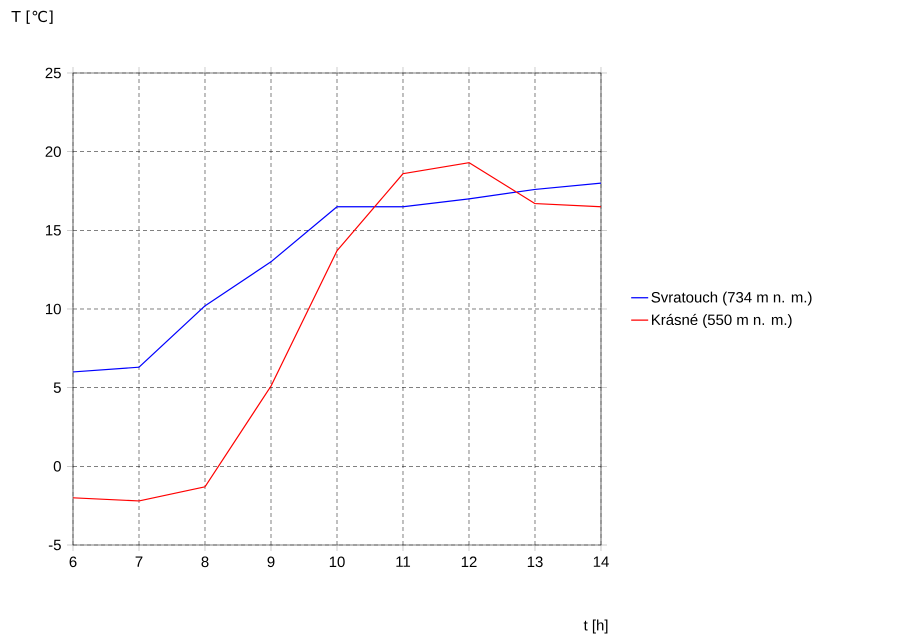 Image resolution: width=911 pixels, height=643 pixels. What do you see at coordinates (601, 561) in the screenshot?
I see `x-tick-label: 14` at bounding box center [601, 561].